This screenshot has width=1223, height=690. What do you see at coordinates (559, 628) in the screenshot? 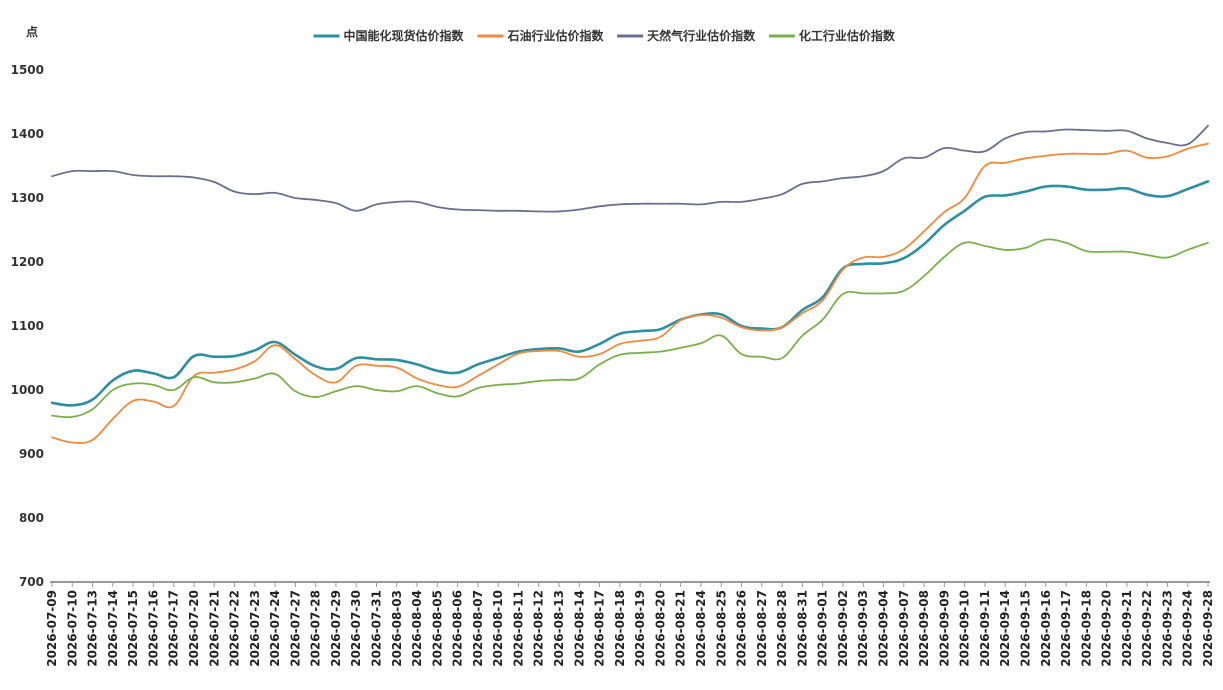
I see `x-tick-label: 2026-08-13` at bounding box center [559, 628].